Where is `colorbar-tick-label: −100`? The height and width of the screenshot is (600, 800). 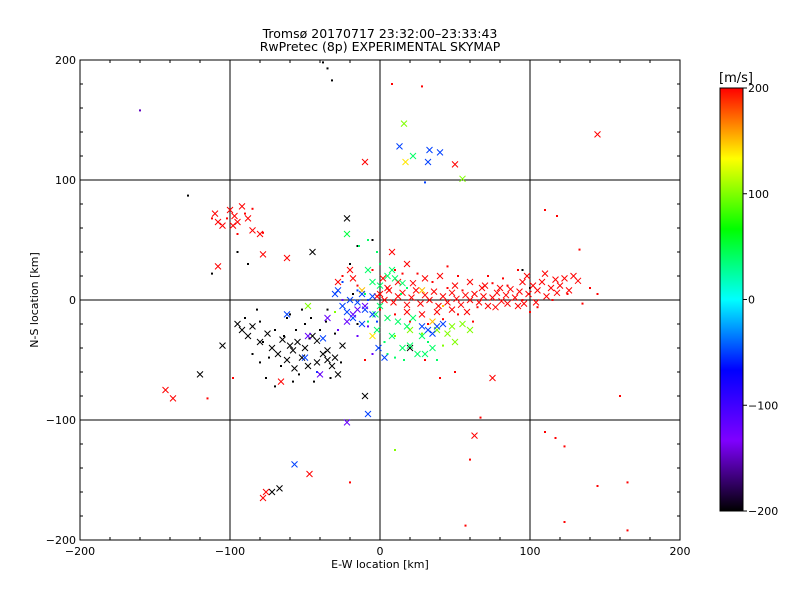 colorbar-tick-label: −100 is located at coordinates (763, 405).